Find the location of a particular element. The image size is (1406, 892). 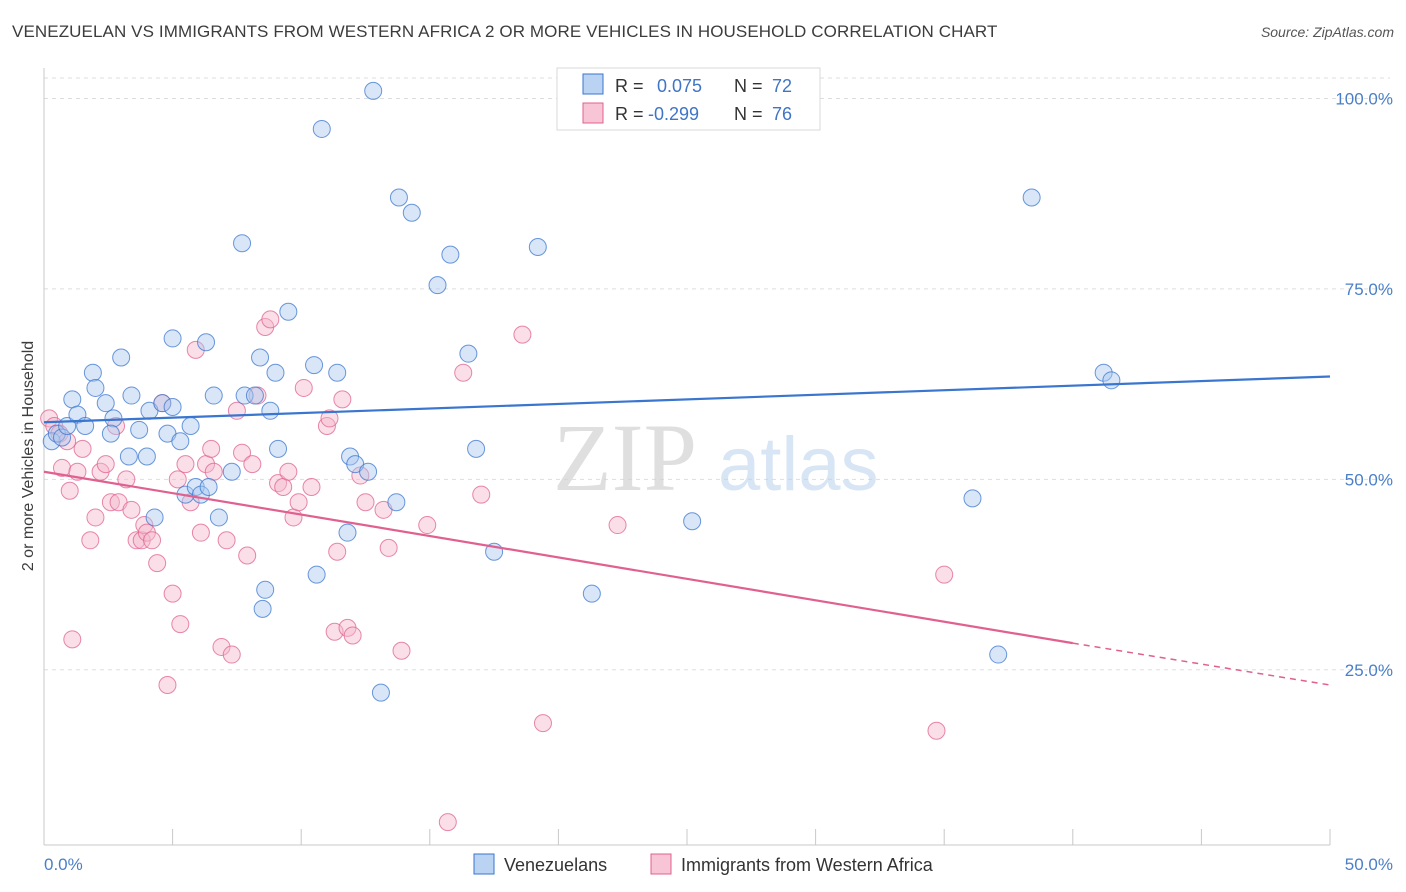

y-tick-label-50: 50.0% is located at coordinates (1369, 479).